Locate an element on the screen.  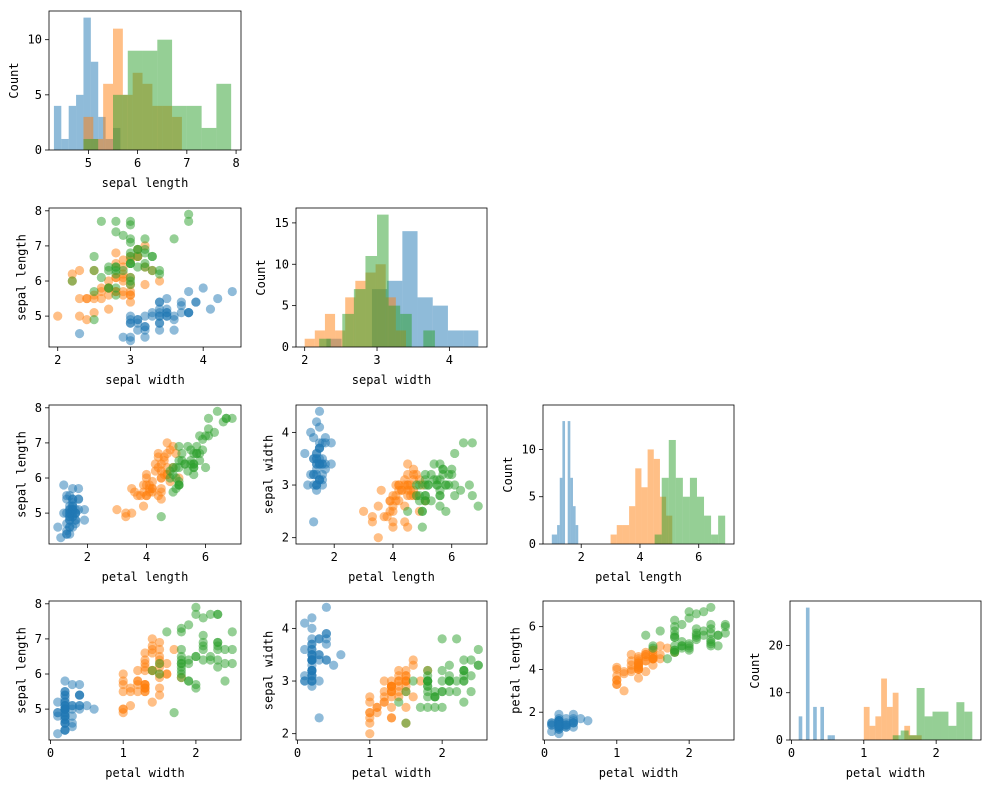
y-tick-label: 7 is located at coordinates (38, 639).